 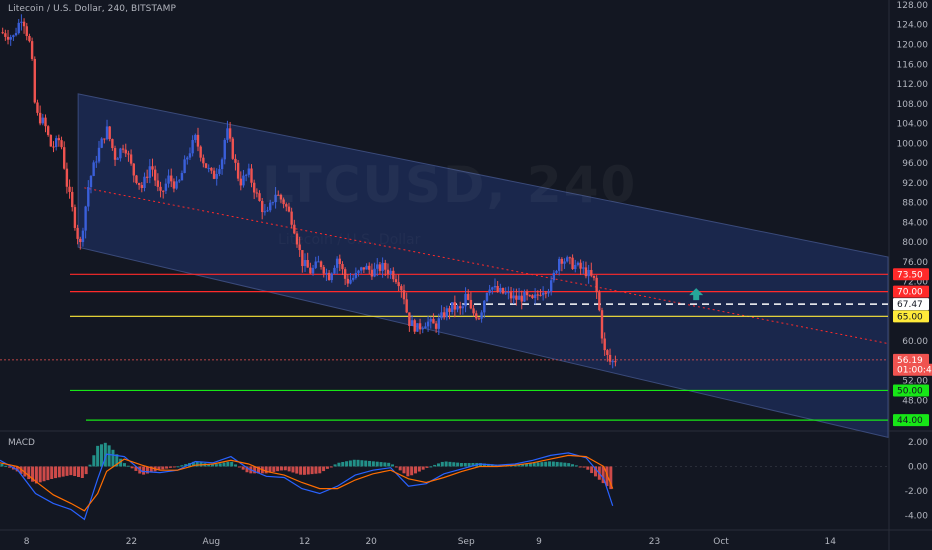 I want to click on macd-signal-line, so click(x=307, y=483).